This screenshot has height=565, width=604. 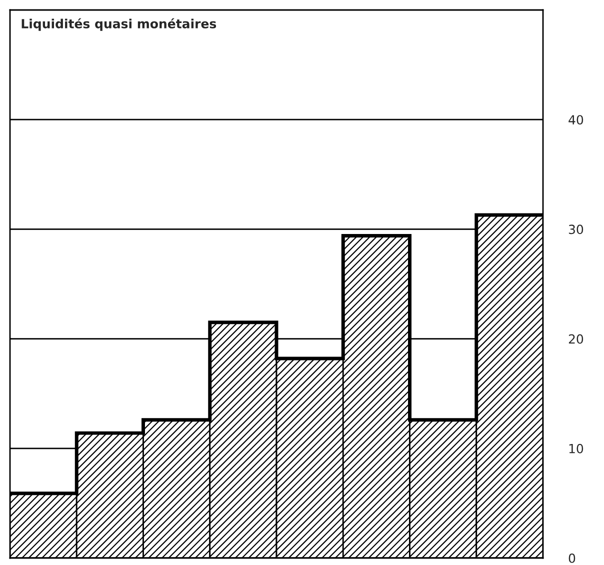 What do you see at coordinates (119, 24) in the screenshot?
I see `text: Liquidités quasi monétaires` at bounding box center [119, 24].